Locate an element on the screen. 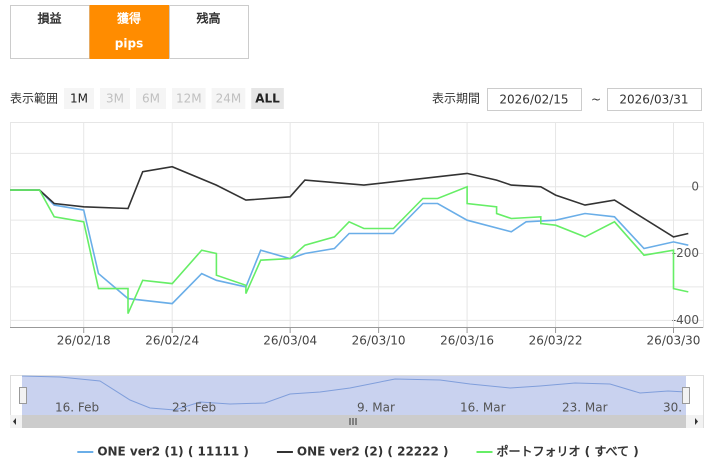  legend-item: ONE ver2 (1) ( 11111 ) is located at coordinates (163, 452).